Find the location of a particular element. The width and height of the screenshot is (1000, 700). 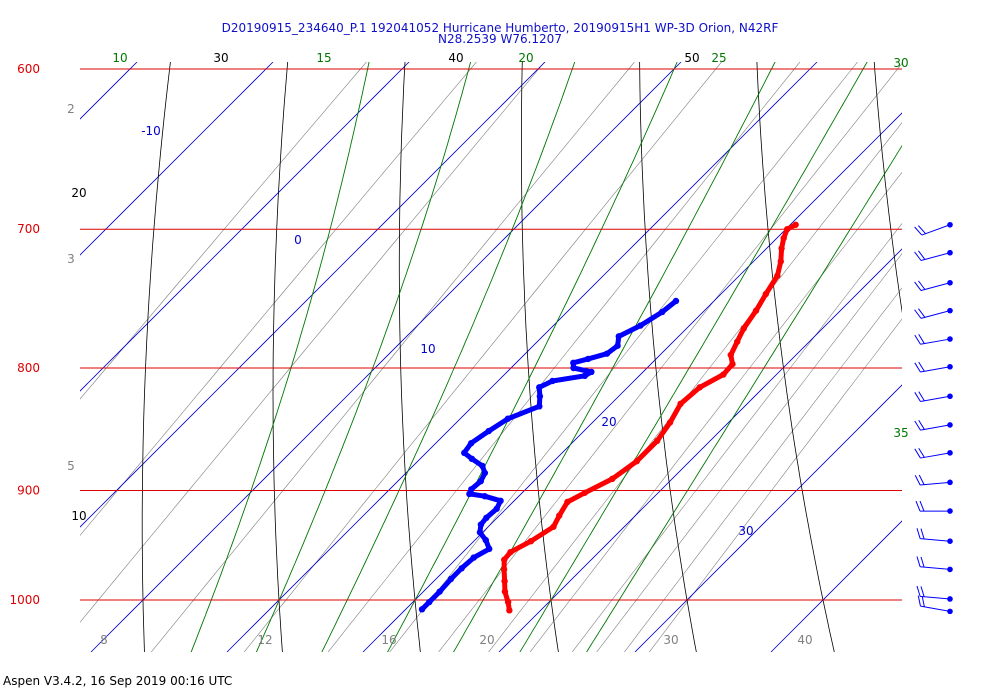

dry-adiabat-label: 50 is located at coordinates (691, 58).